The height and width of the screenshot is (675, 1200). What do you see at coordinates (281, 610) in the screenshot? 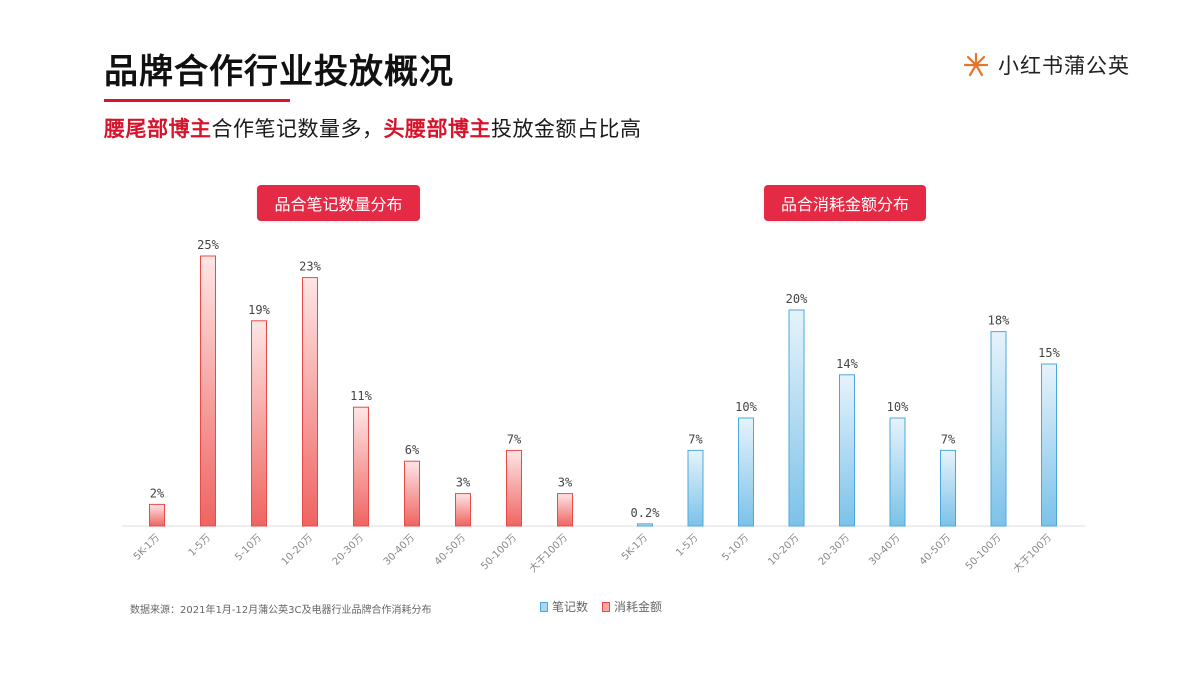
I see `data-source-note: 数据来源：2021年1月-12月蒲公英3C及电器行业品牌合作消耗分布` at bounding box center [281, 610].